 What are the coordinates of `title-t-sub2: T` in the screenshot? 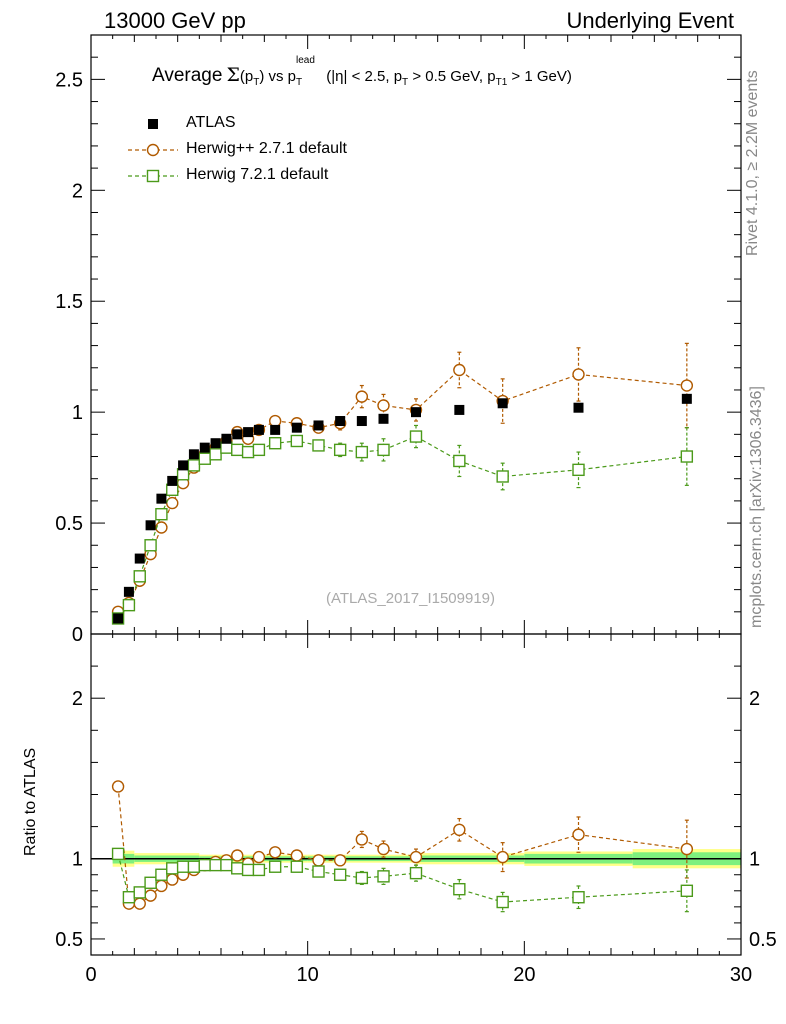 It's located at (299, 82).